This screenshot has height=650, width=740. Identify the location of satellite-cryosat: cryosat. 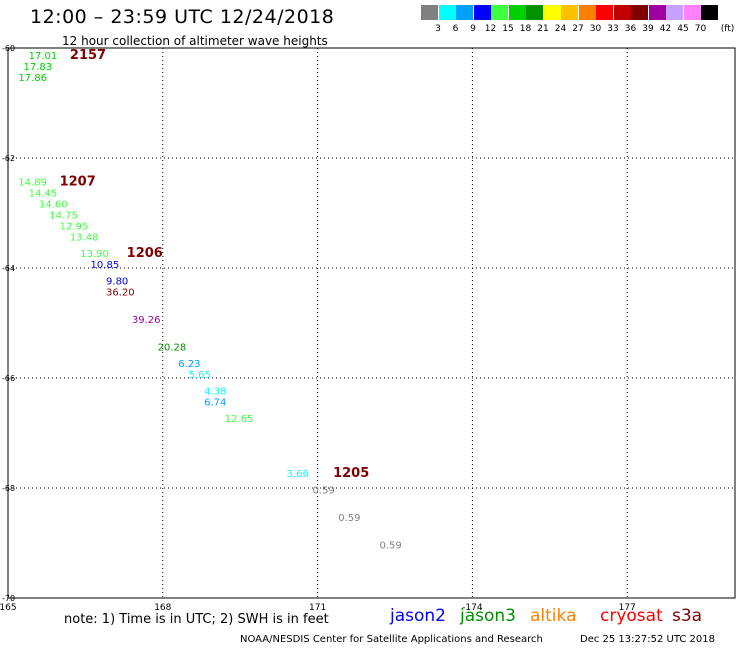
(631, 616).